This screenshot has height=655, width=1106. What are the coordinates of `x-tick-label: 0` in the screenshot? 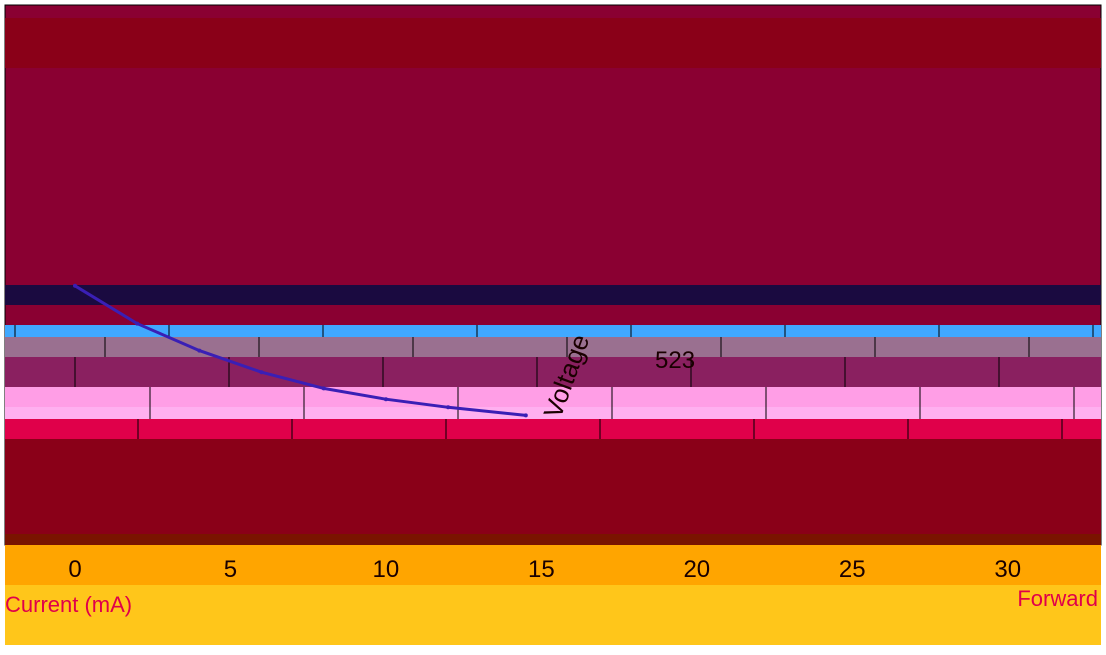 It's located at (74, 569).